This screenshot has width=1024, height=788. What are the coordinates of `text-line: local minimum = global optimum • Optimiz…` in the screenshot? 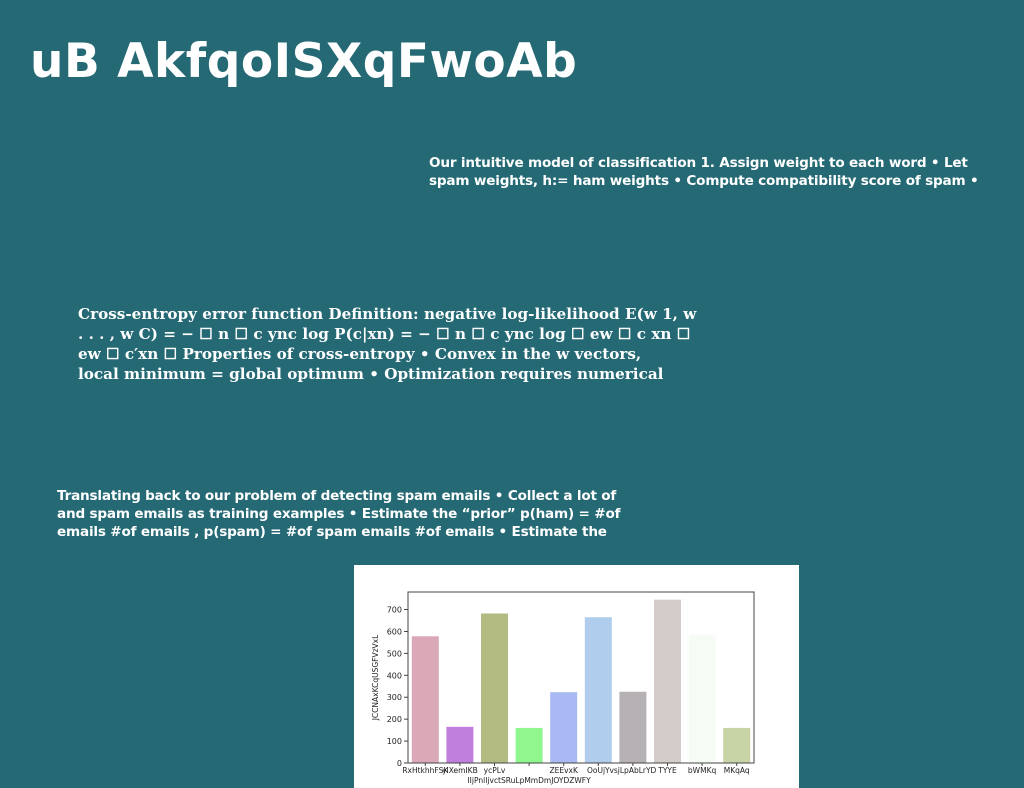 It's located at (371, 374).